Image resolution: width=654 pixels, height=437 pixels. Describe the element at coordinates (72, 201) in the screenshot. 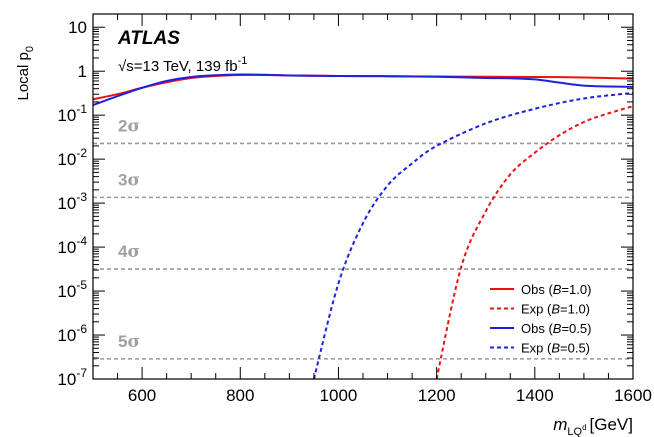

I see `y-tick-label: 10⁻³` at that location.